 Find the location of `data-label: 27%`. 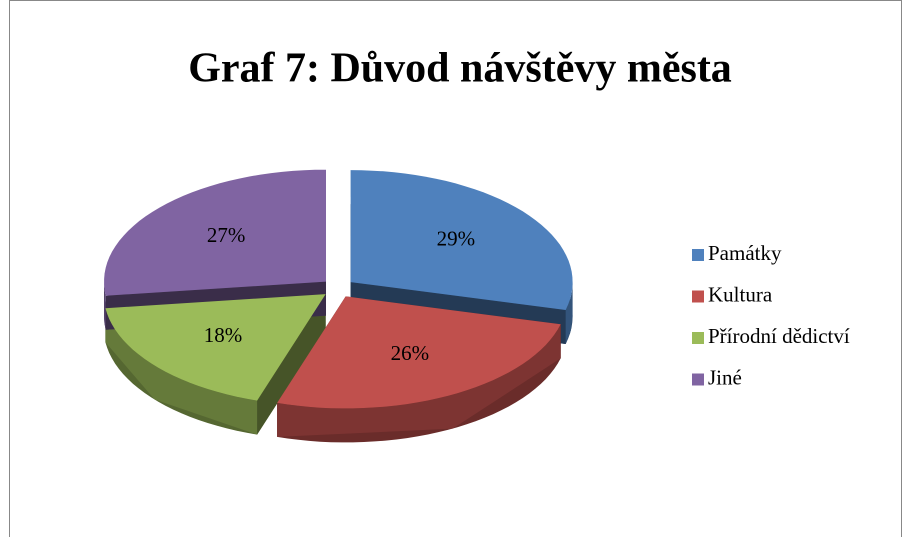

data-label: 27% is located at coordinates (226, 235).